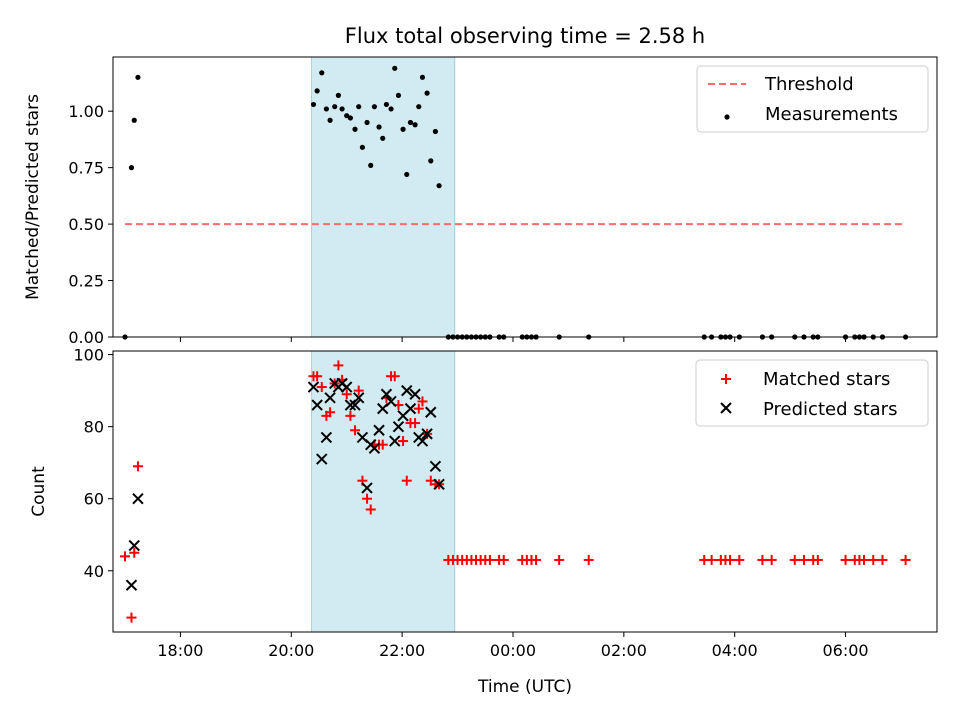 The width and height of the screenshot is (960, 720). I want to click on ratio-legend: Threshold Measurements, so click(812, 99).